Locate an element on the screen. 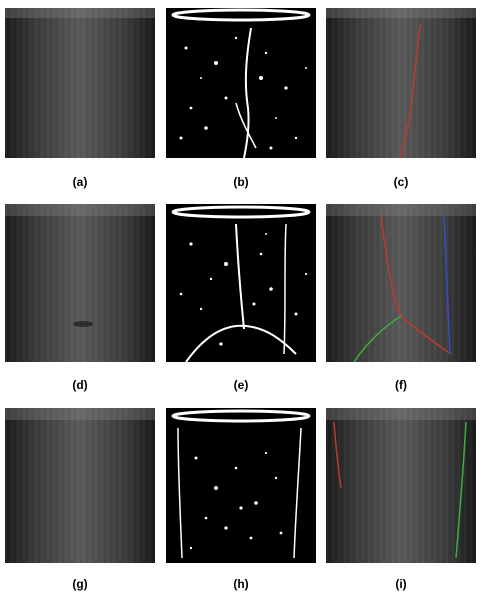  panel-b-svg is located at coordinates (241, 83).